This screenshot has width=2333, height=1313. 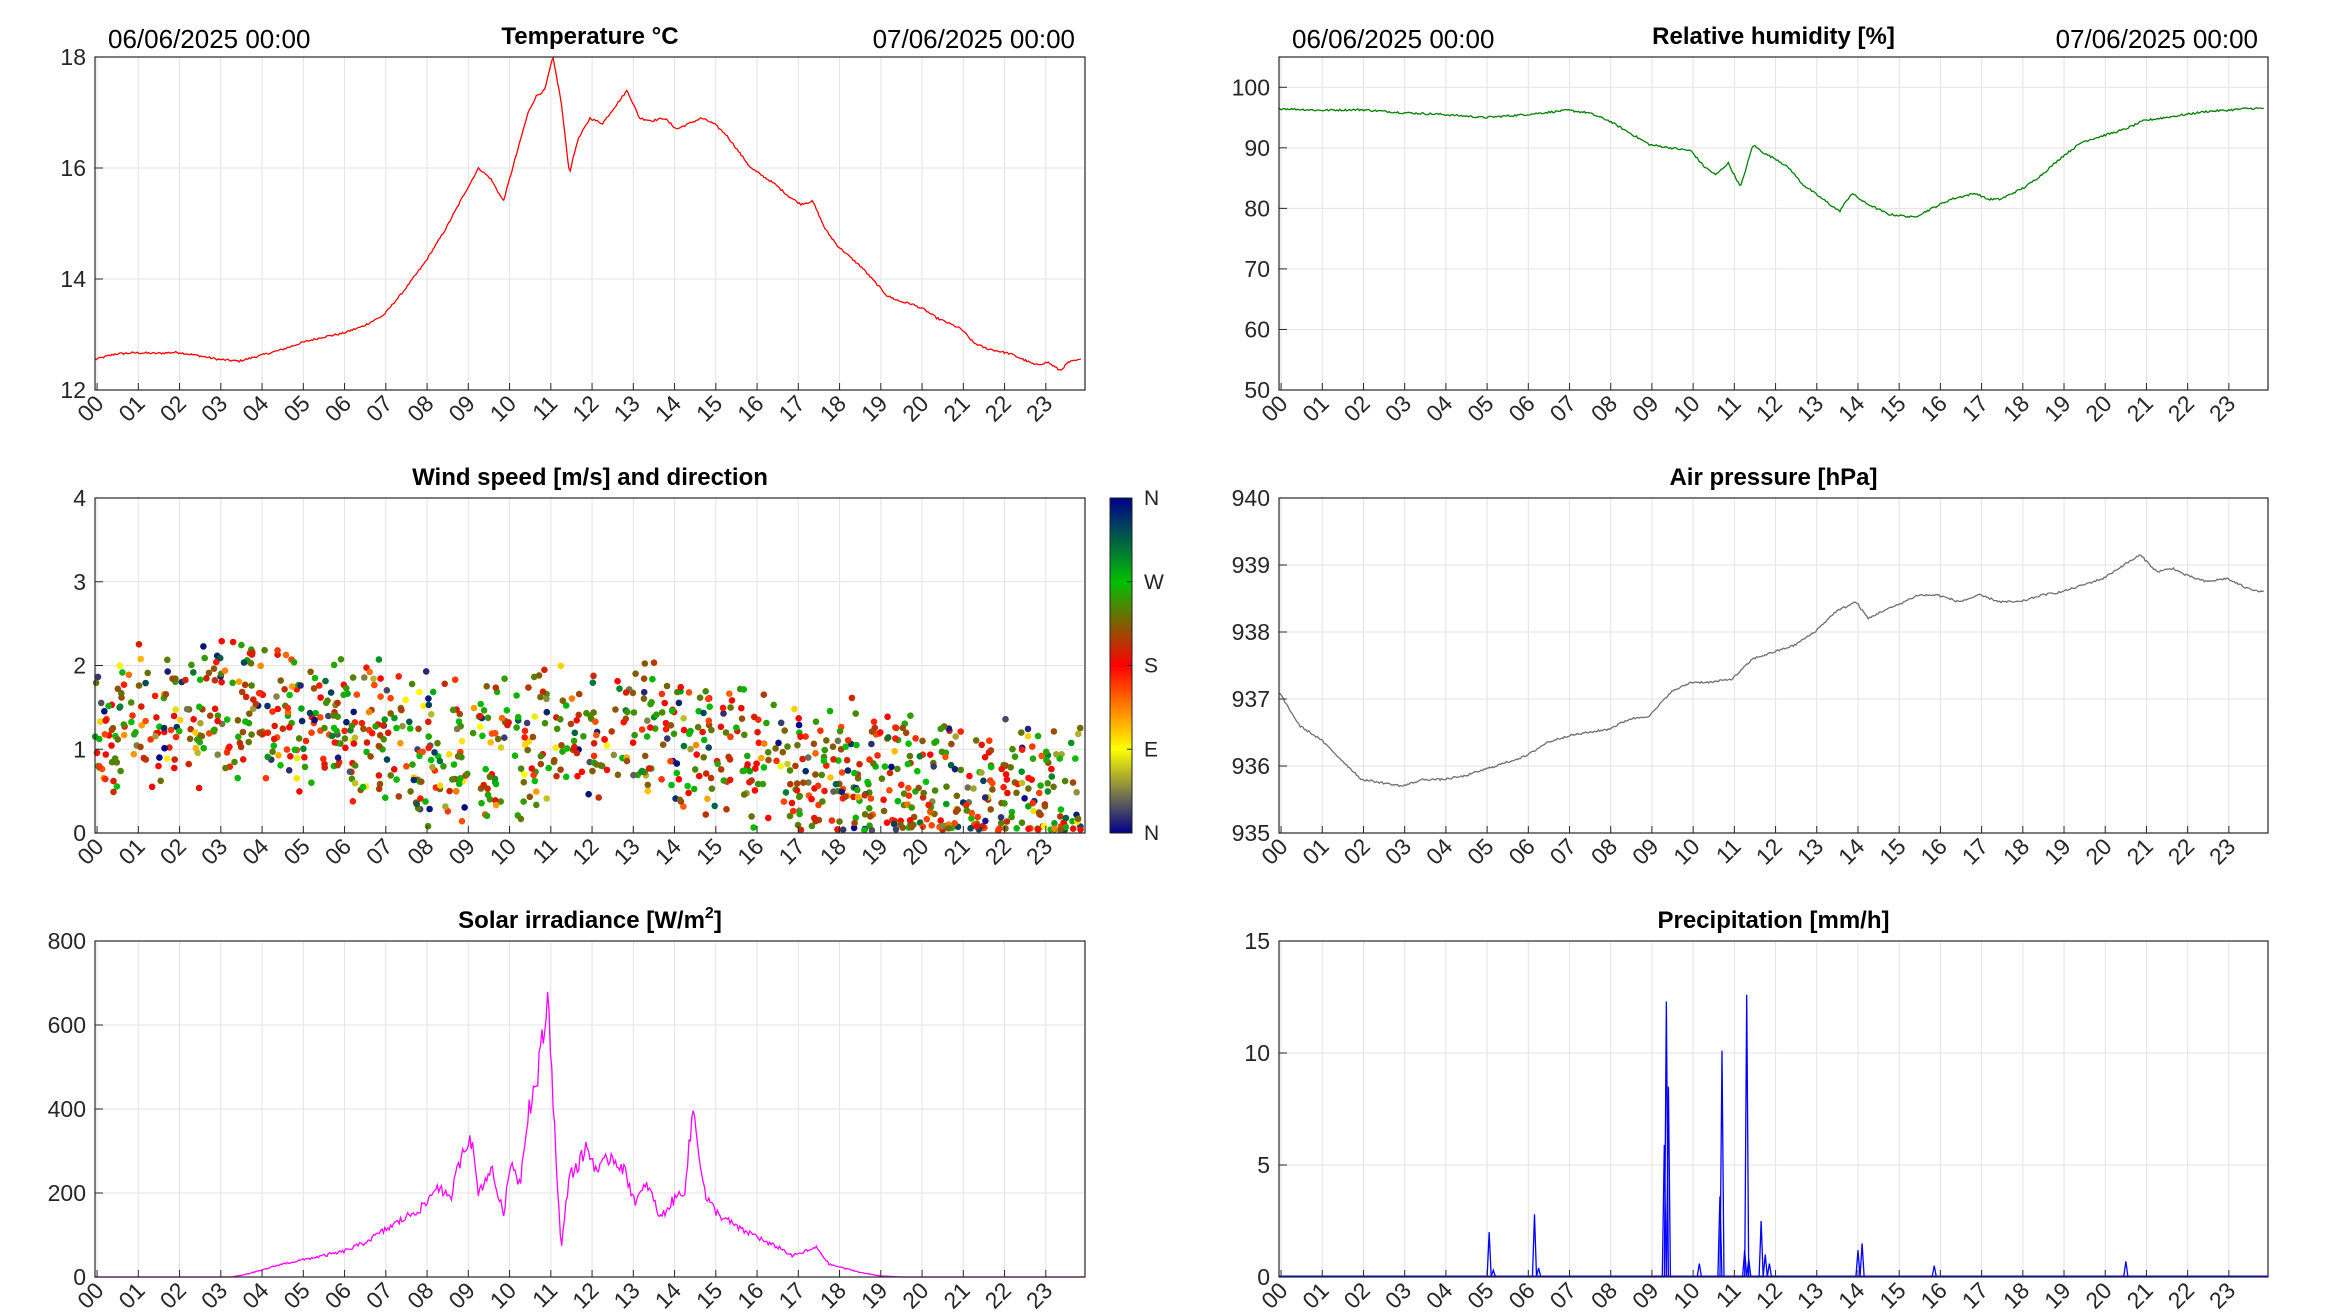 I want to click on temperature-ytick-label: 14, so click(x=73, y=279).